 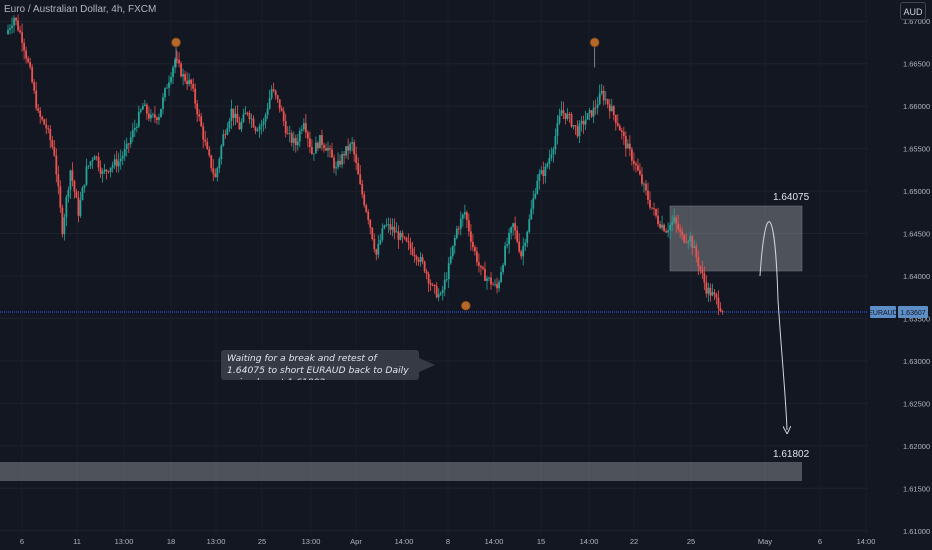 What do you see at coordinates (427, 365) in the screenshot?
I see `note-pointer` at bounding box center [427, 365].